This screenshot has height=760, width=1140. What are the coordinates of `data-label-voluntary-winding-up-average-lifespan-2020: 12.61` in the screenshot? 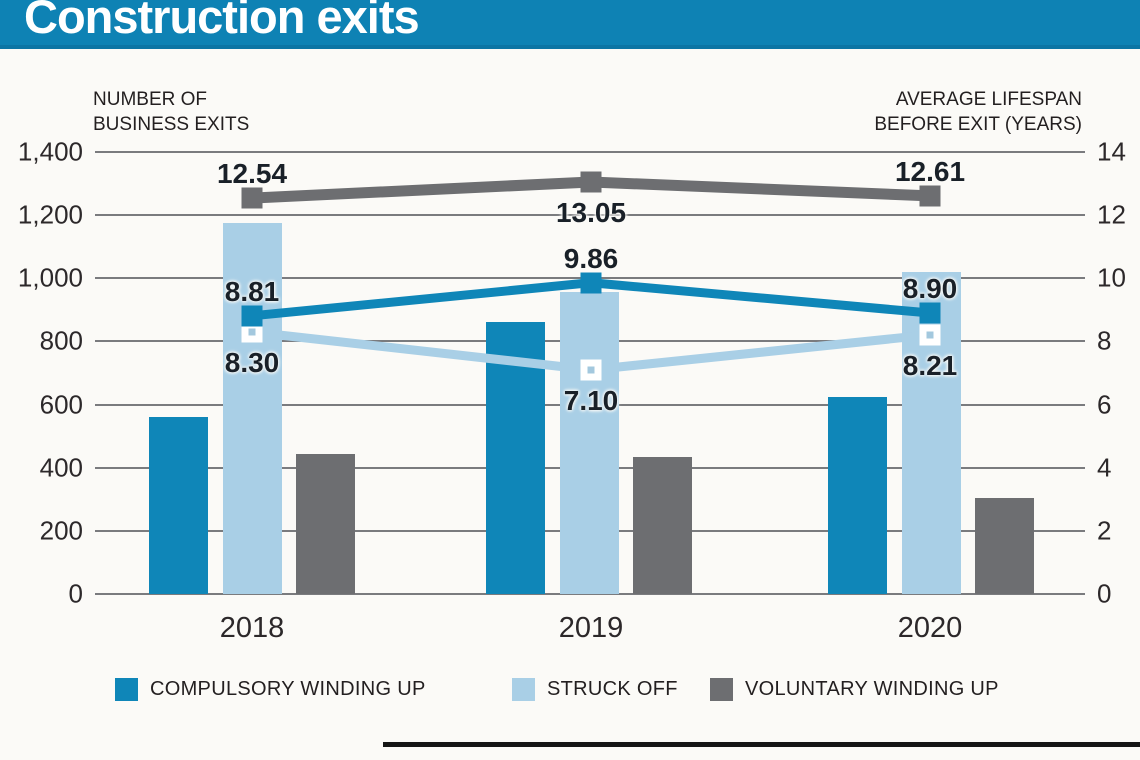 It's located at (930, 171).